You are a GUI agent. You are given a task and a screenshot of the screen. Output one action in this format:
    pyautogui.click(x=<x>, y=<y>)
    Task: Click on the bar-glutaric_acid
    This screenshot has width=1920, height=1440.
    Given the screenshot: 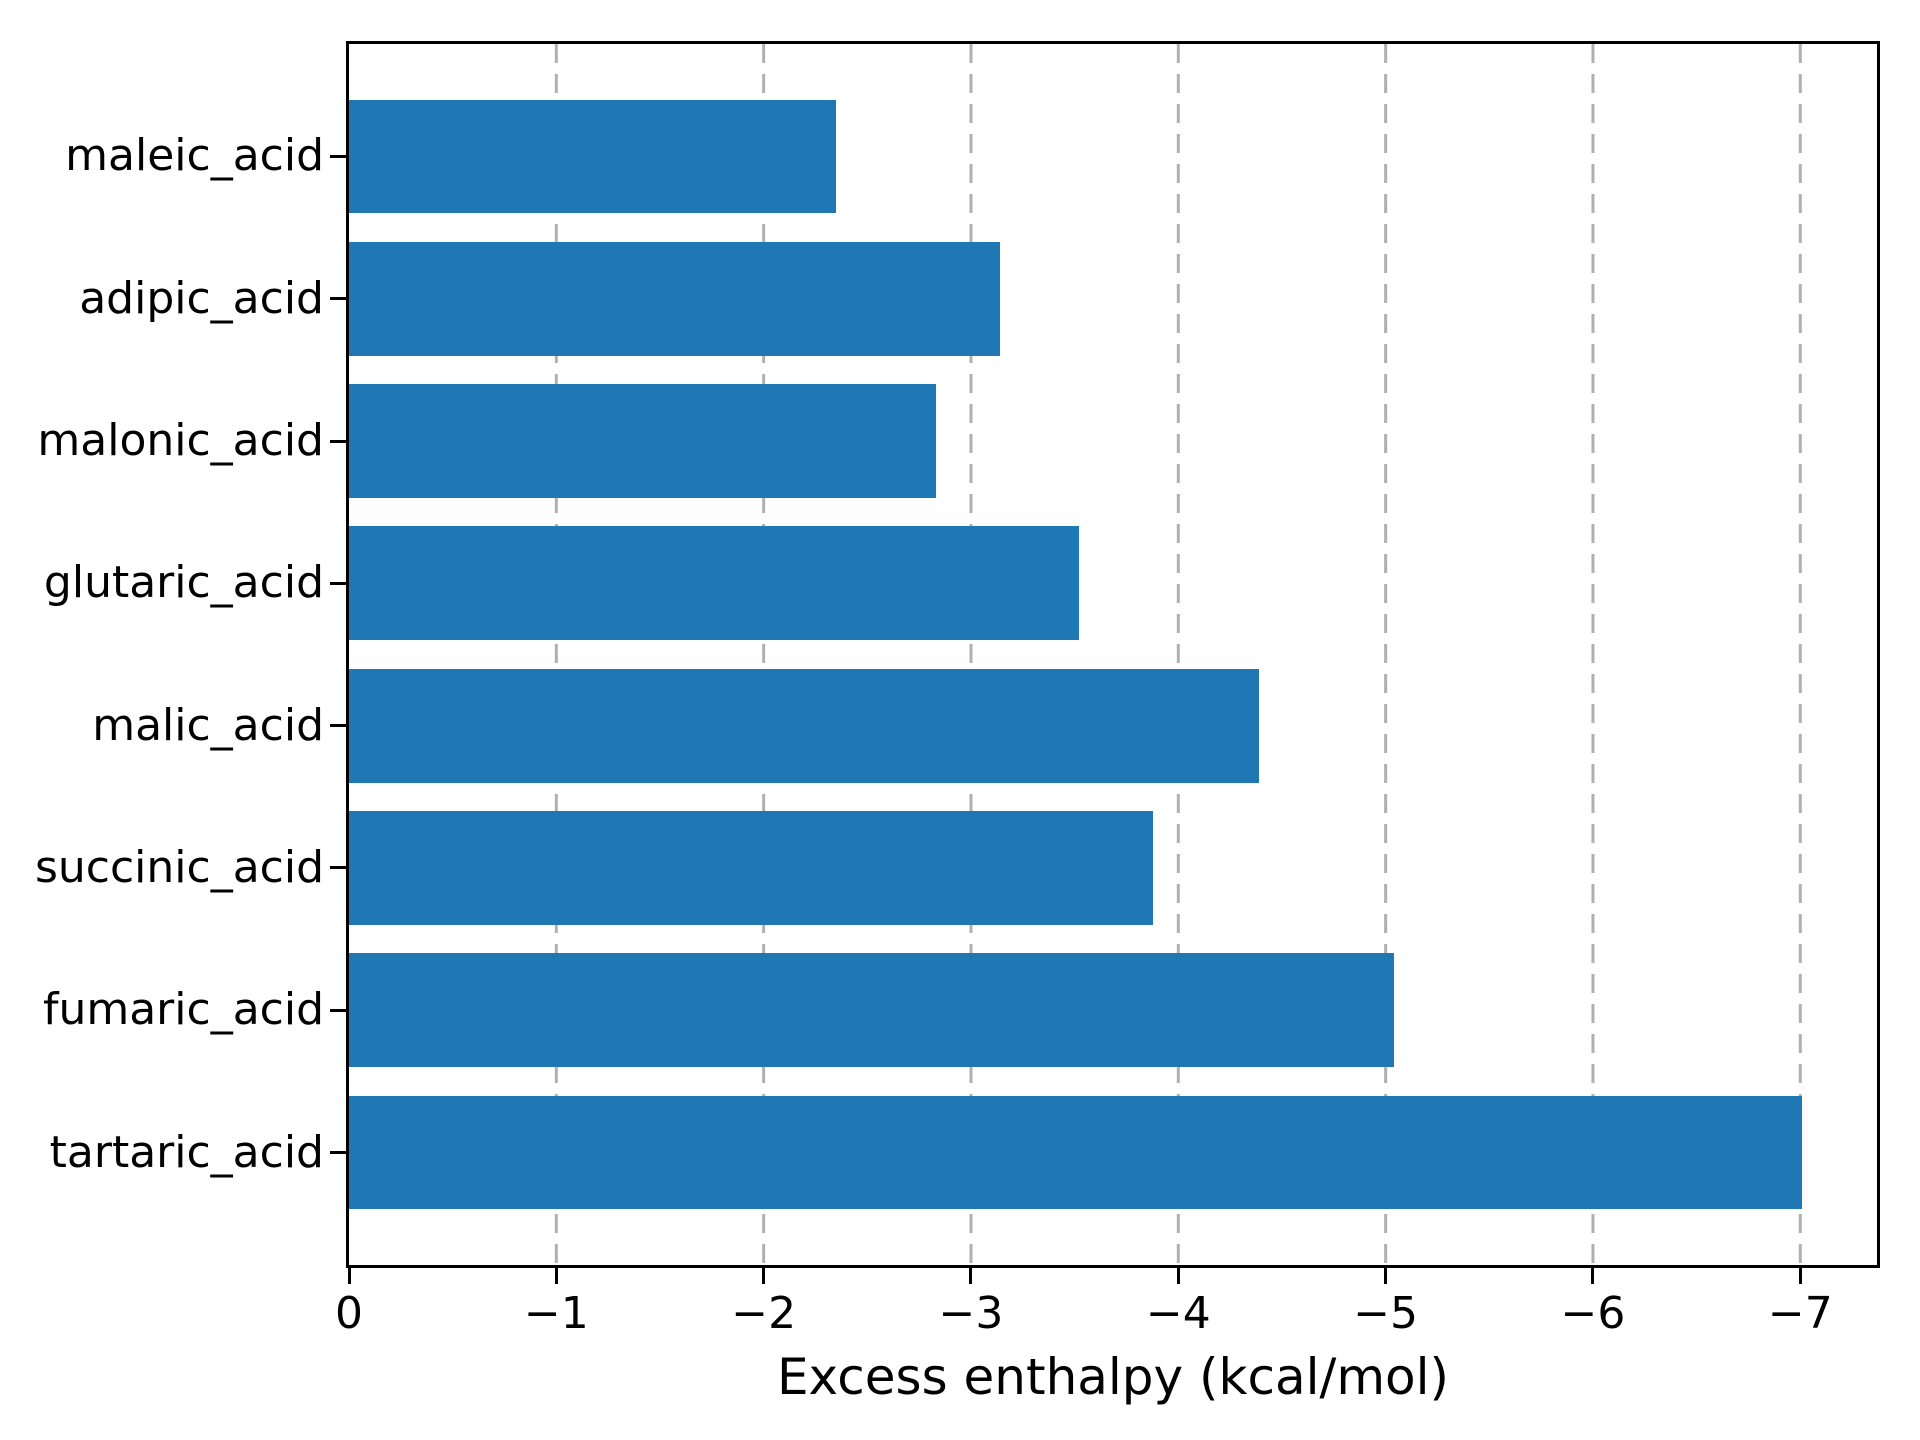 What is the action you would take?
    pyautogui.click(x=714, y=583)
    